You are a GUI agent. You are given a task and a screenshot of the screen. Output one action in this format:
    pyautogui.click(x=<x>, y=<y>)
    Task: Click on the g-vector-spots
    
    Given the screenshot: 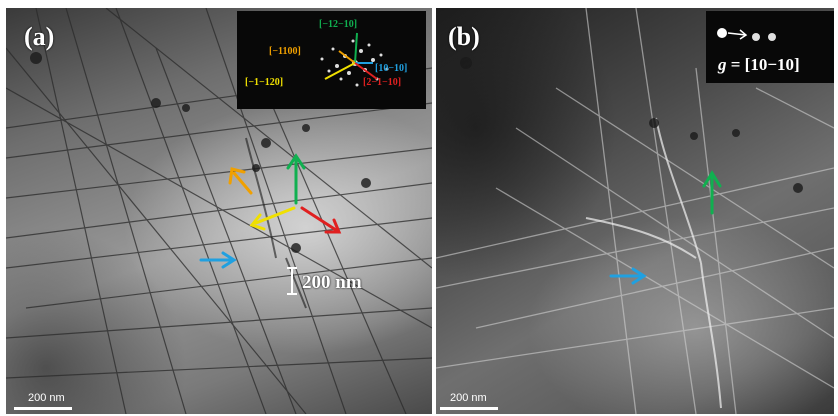 What is the action you would take?
    pyautogui.click(x=746, y=34)
    